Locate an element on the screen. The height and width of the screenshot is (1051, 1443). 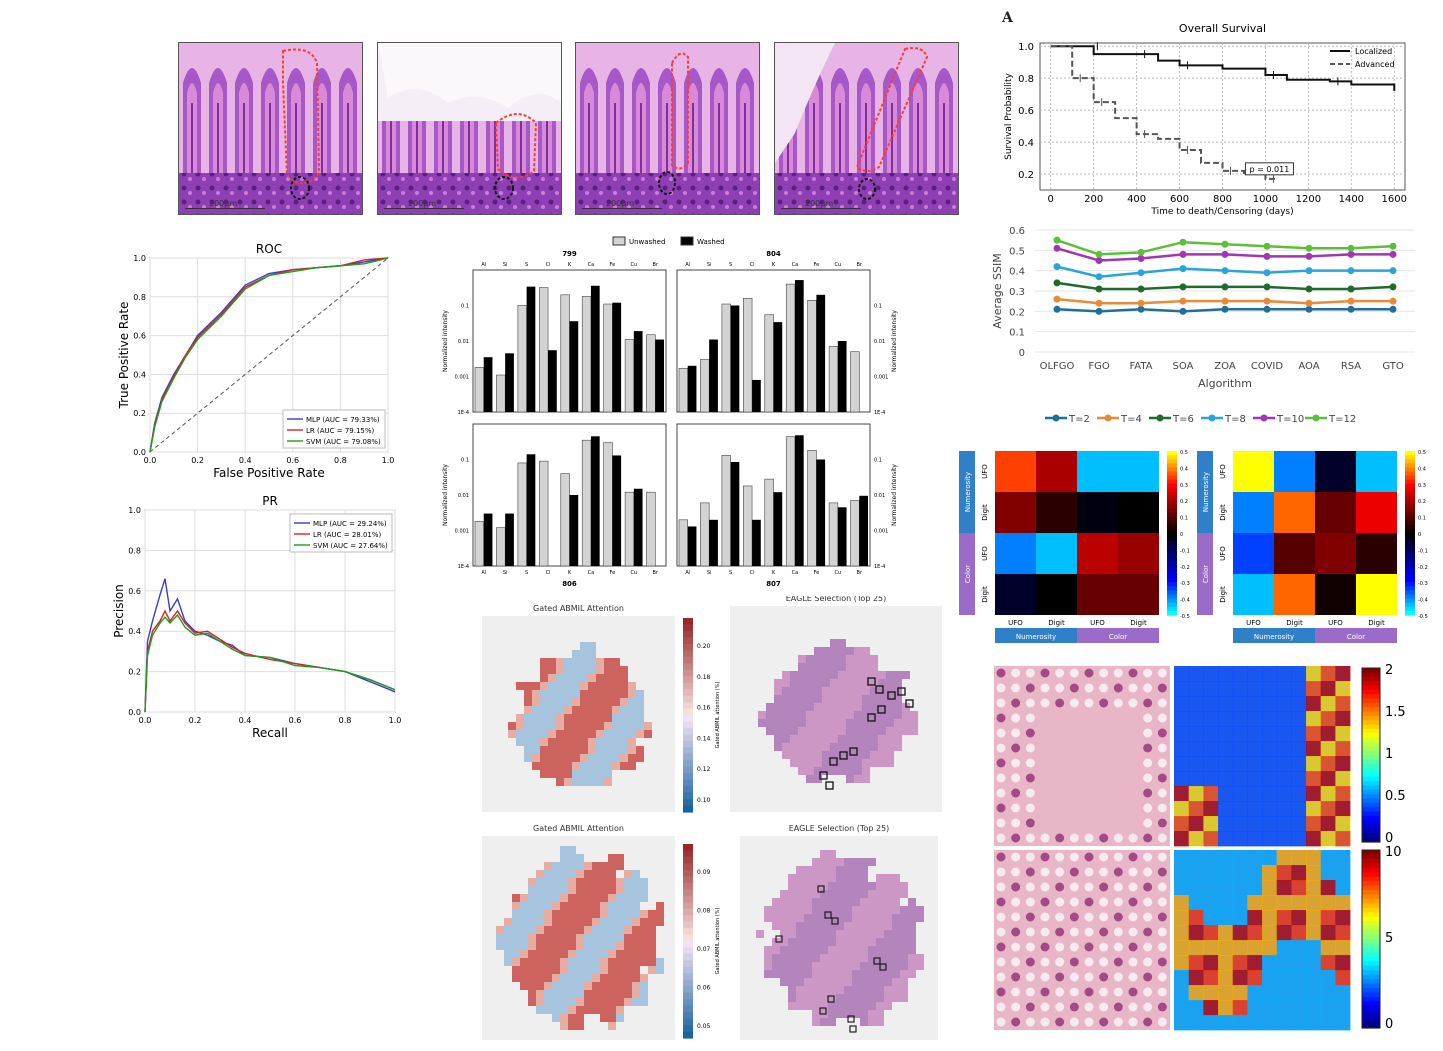
colorbar-tick: 0.1 is located at coordinates (1184, 519).